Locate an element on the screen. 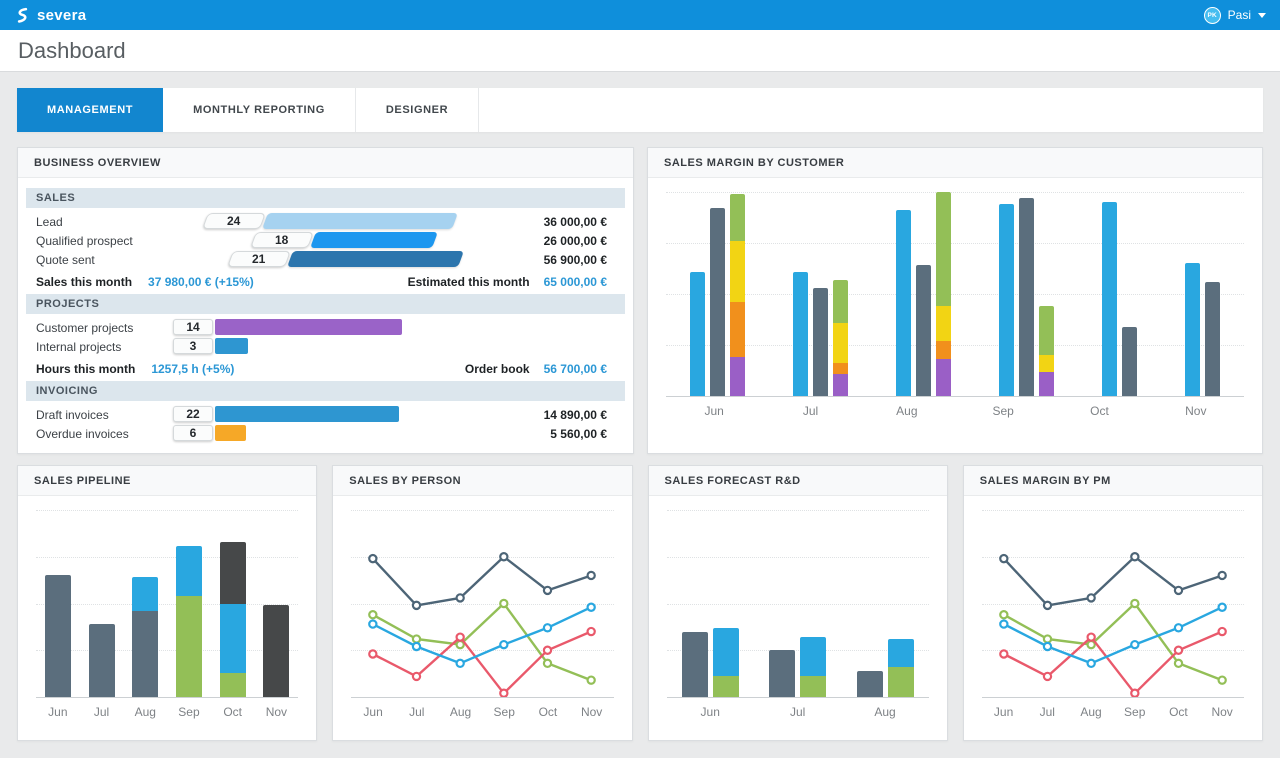 The image size is (1280, 758). row-internal-projects: Internal projects 3 is located at coordinates (325, 346).